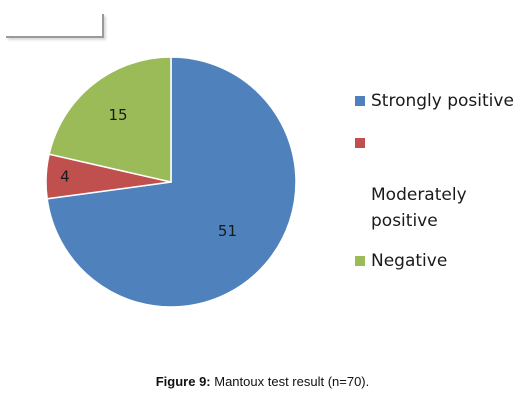  What do you see at coordinates (65, 177) in the screenshot?
I see `data-label-moderately-positive: 4` at bounding box center [65, 177].